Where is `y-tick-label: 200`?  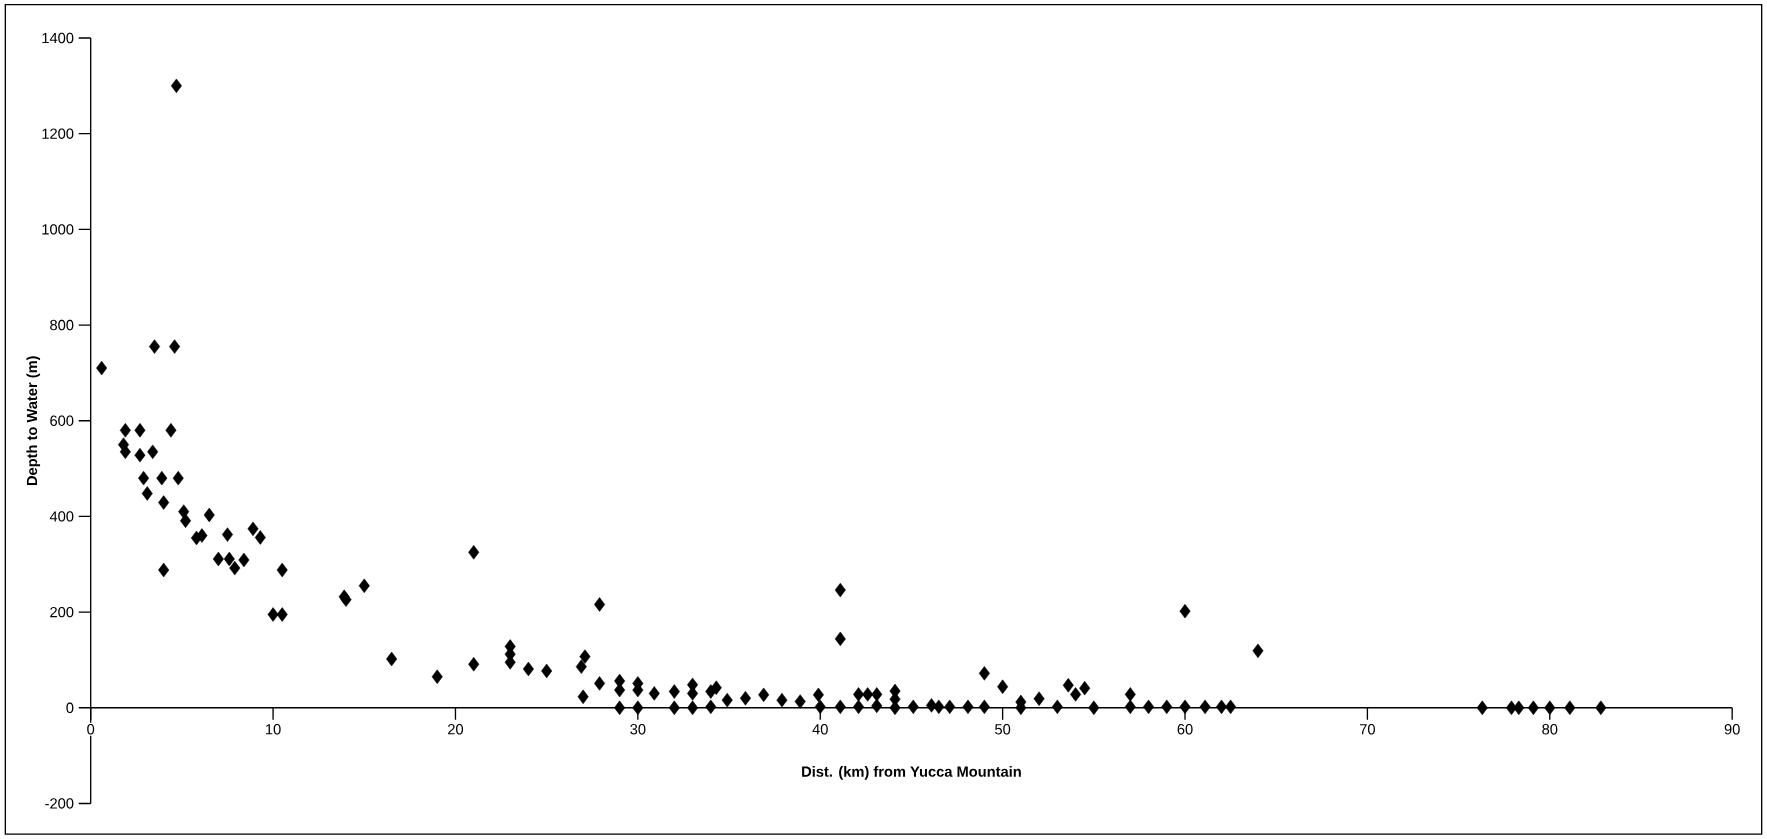
y-tick-label: 200 is located at coordinates (62, 612).